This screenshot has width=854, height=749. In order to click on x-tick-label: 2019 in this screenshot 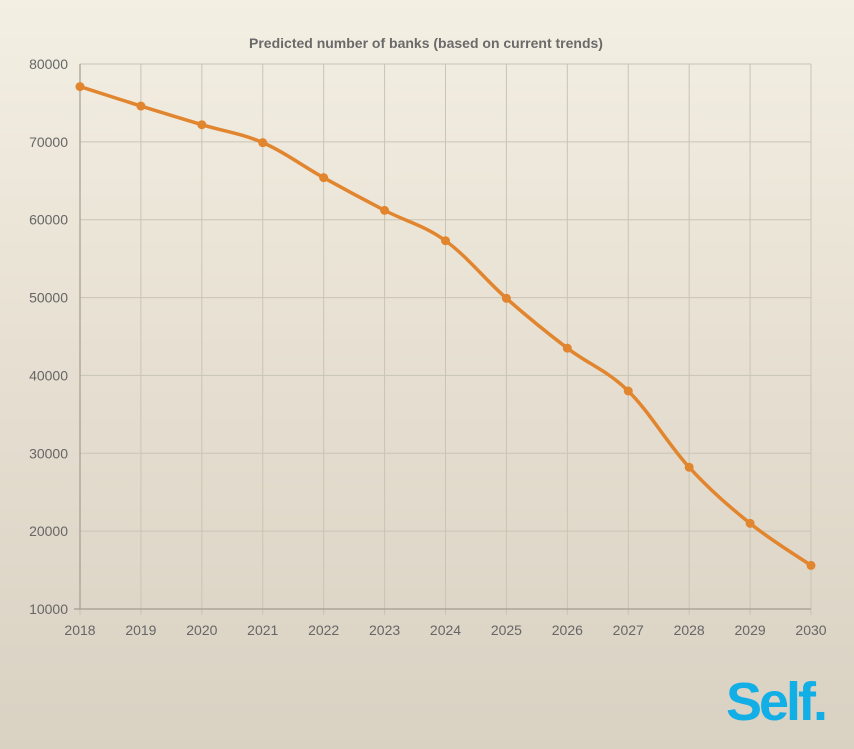, I will do `click(140, 630)`.